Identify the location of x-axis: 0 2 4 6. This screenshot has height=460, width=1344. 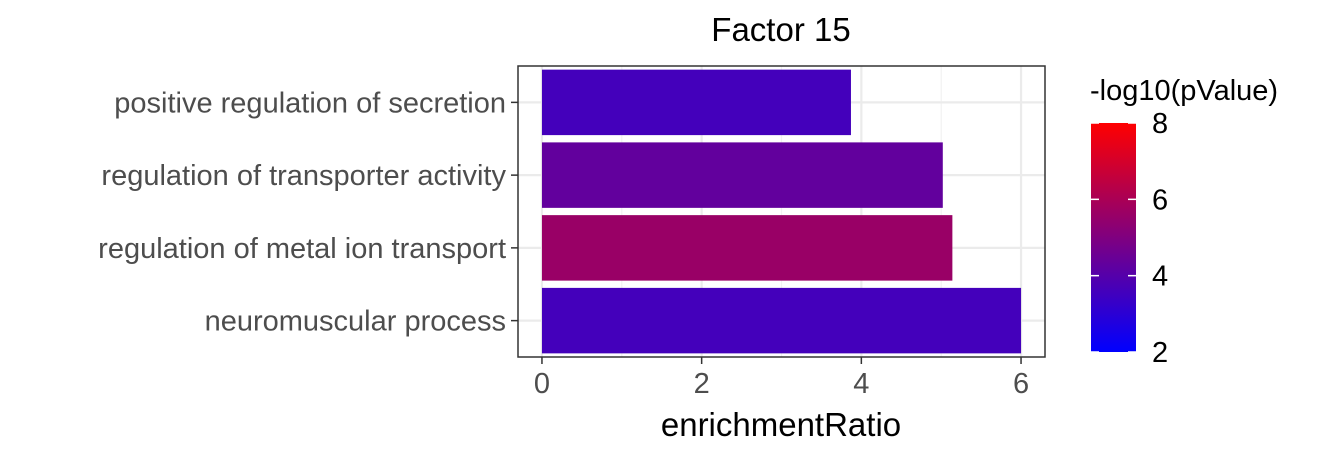
(781, 378).